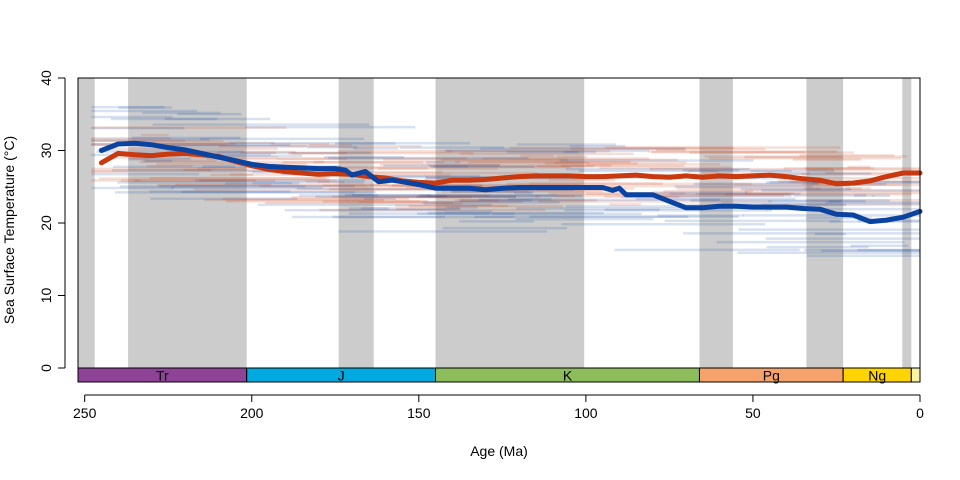  Describe the element at coordinates (568, 376) in the screenshot. I see `period-label: K` at that location.